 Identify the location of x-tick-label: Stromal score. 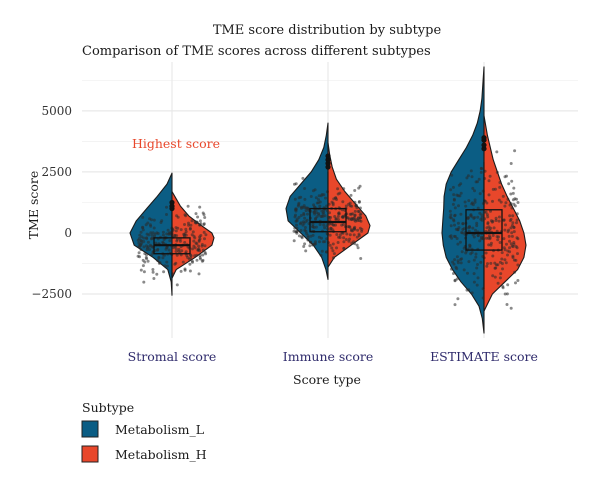
(172, 356).